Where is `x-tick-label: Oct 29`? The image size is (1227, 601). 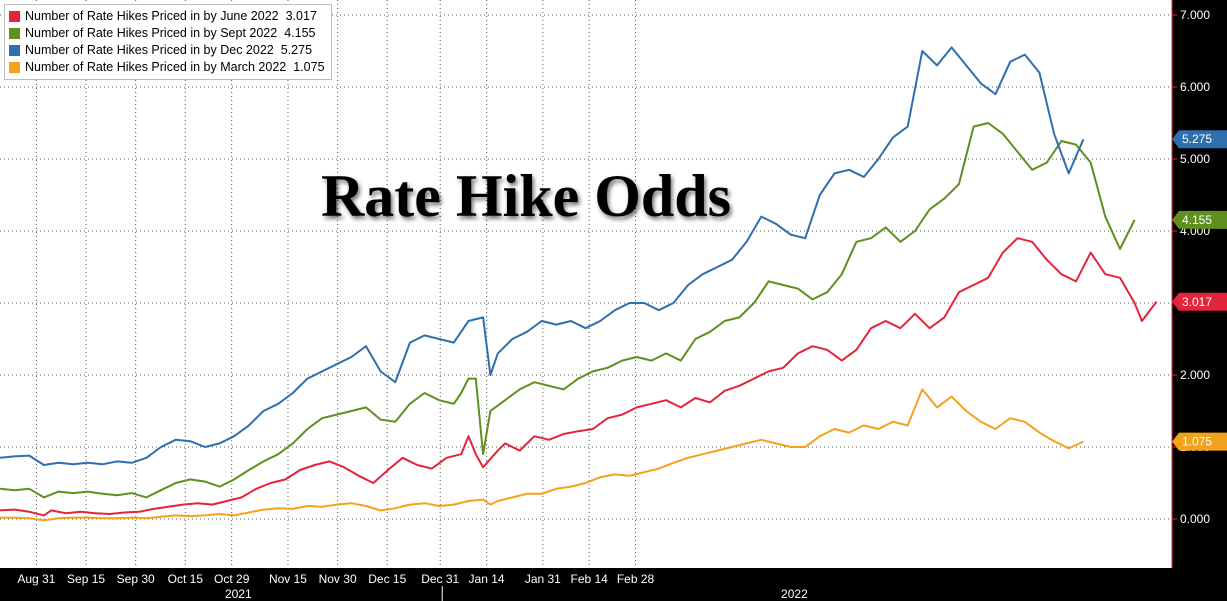 x-tick-label: Oct 29 is located at coordinates (232, 579).